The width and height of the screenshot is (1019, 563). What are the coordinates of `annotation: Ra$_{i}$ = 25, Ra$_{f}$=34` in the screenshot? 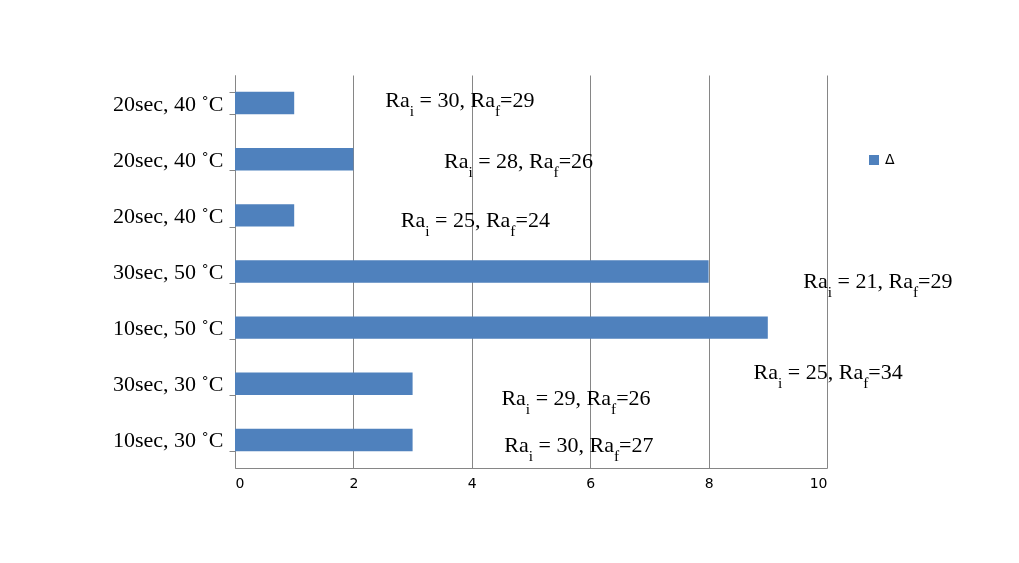 It's located at (828, 375).